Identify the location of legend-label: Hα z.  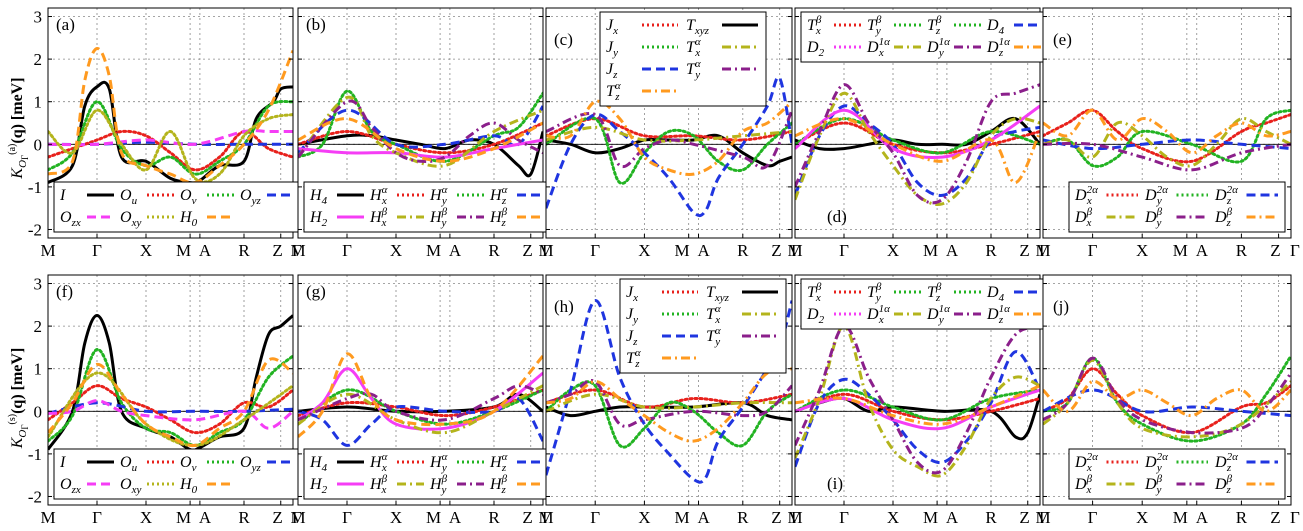
(498, 195).